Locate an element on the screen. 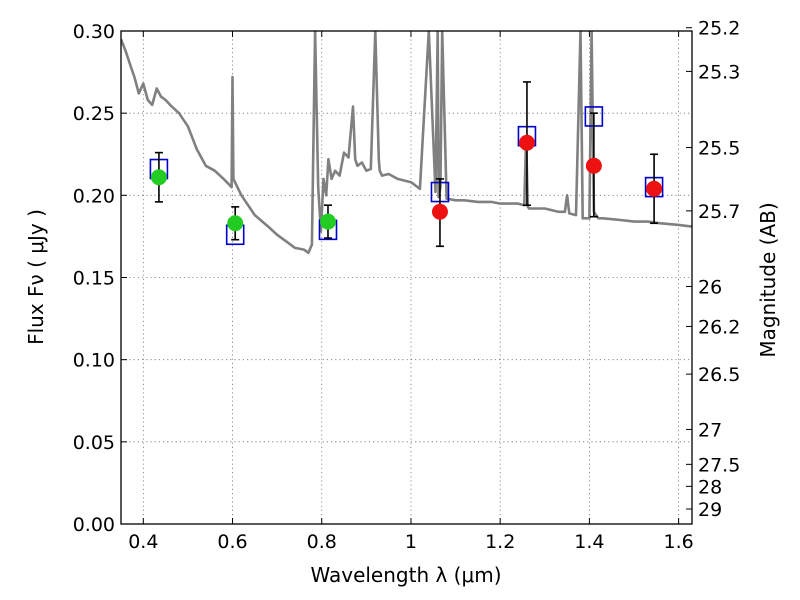  magnitude-tick-label: 27 is located at coordinates (710, 430).